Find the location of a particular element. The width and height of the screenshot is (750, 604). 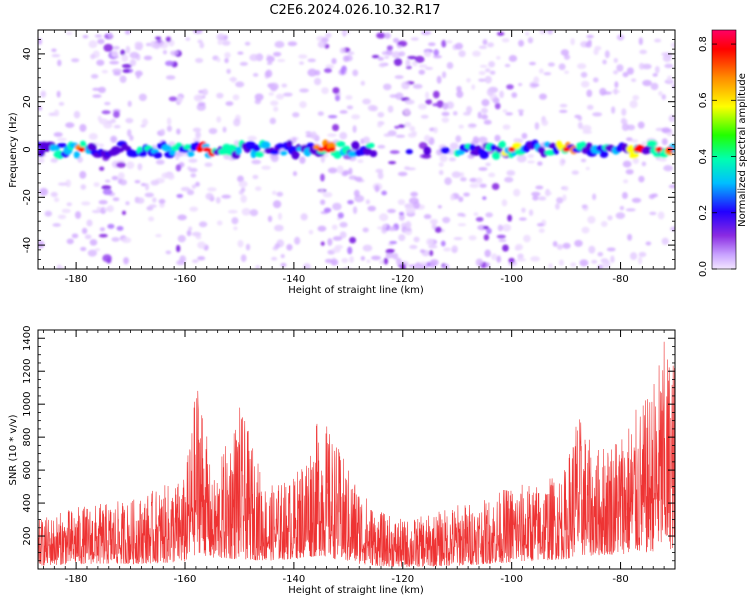

spectrogram-band-blob is located at coordinates (445, 150).